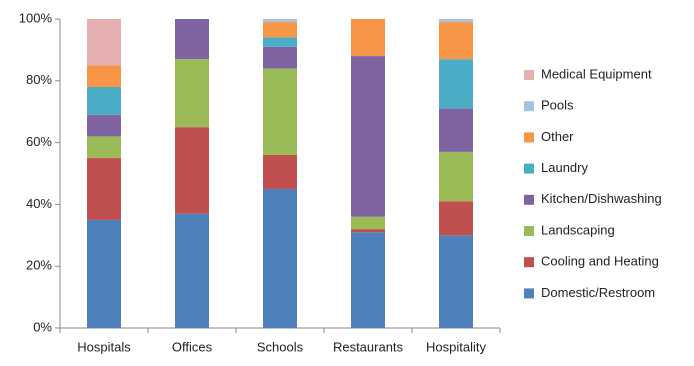 This screenshot has width=694, height=366. Describe the element at coordinates (39, 265) in the screenshot. I see `y-tick-label: 20%` at that location.